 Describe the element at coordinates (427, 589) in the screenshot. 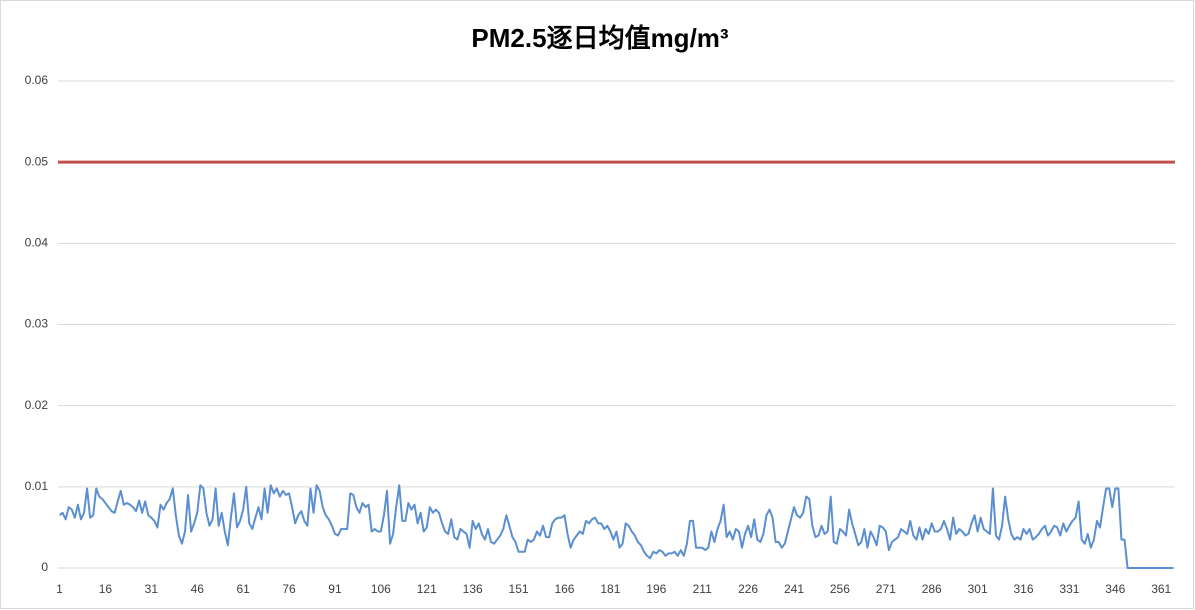

I see `x-tick-label: 121` at that location.